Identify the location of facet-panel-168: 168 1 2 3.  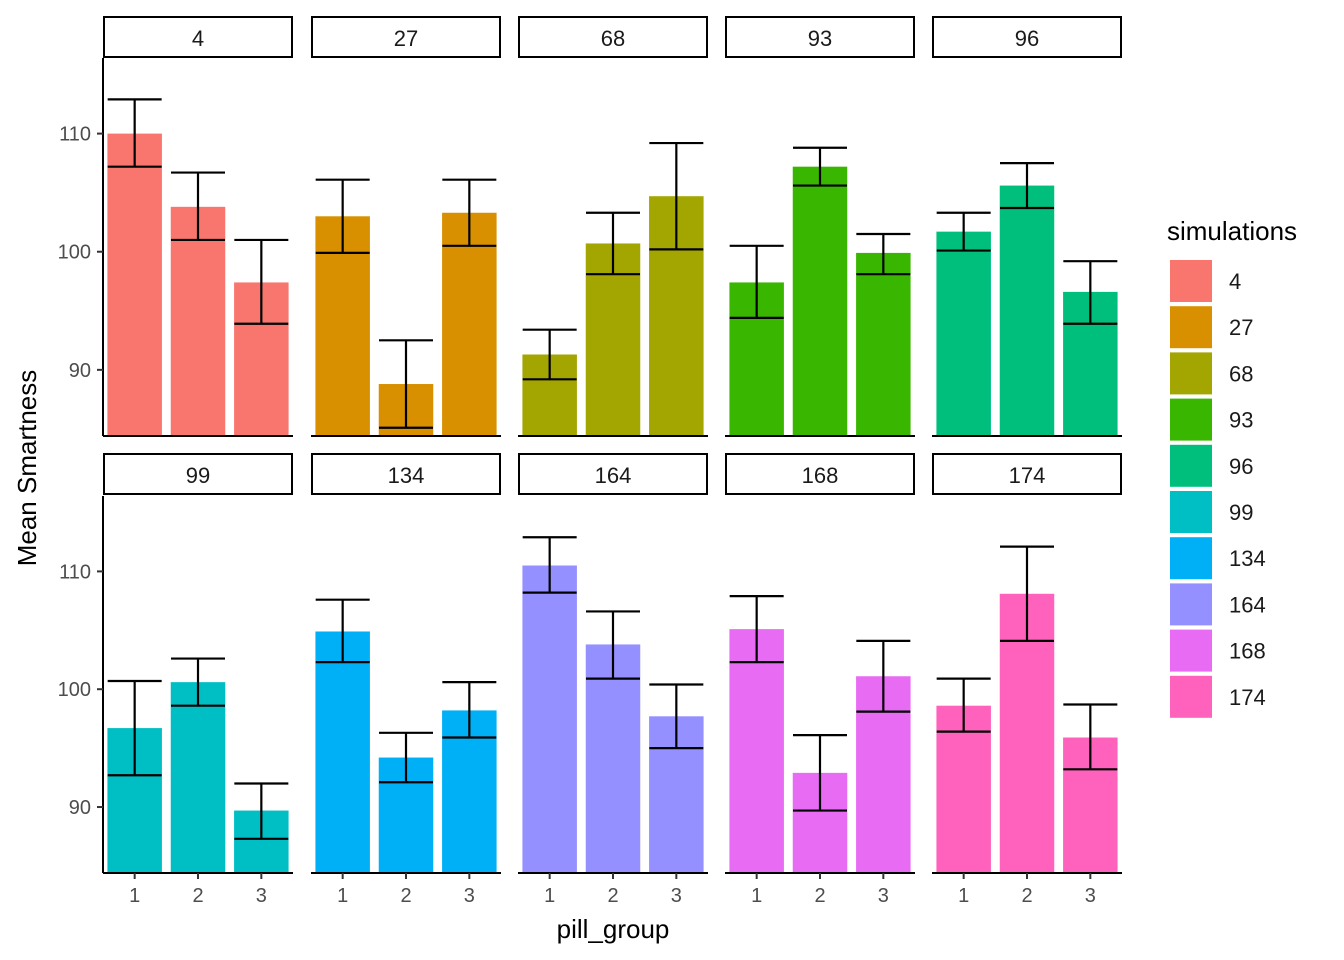
(820, 680).